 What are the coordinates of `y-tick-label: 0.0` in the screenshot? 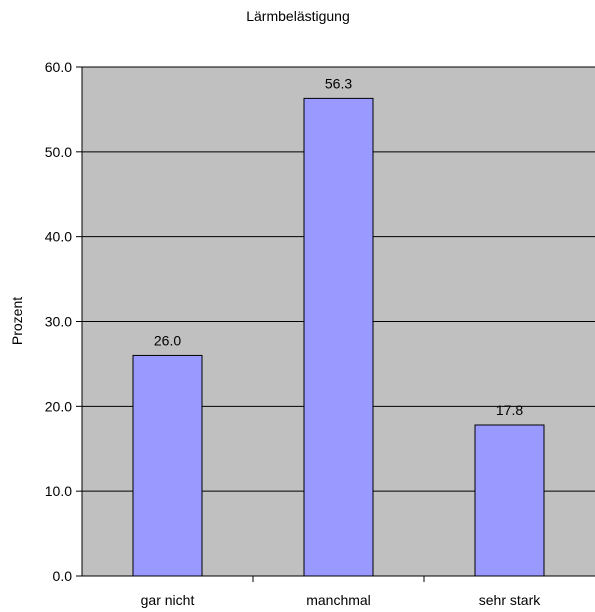 It's located at (63, 576).